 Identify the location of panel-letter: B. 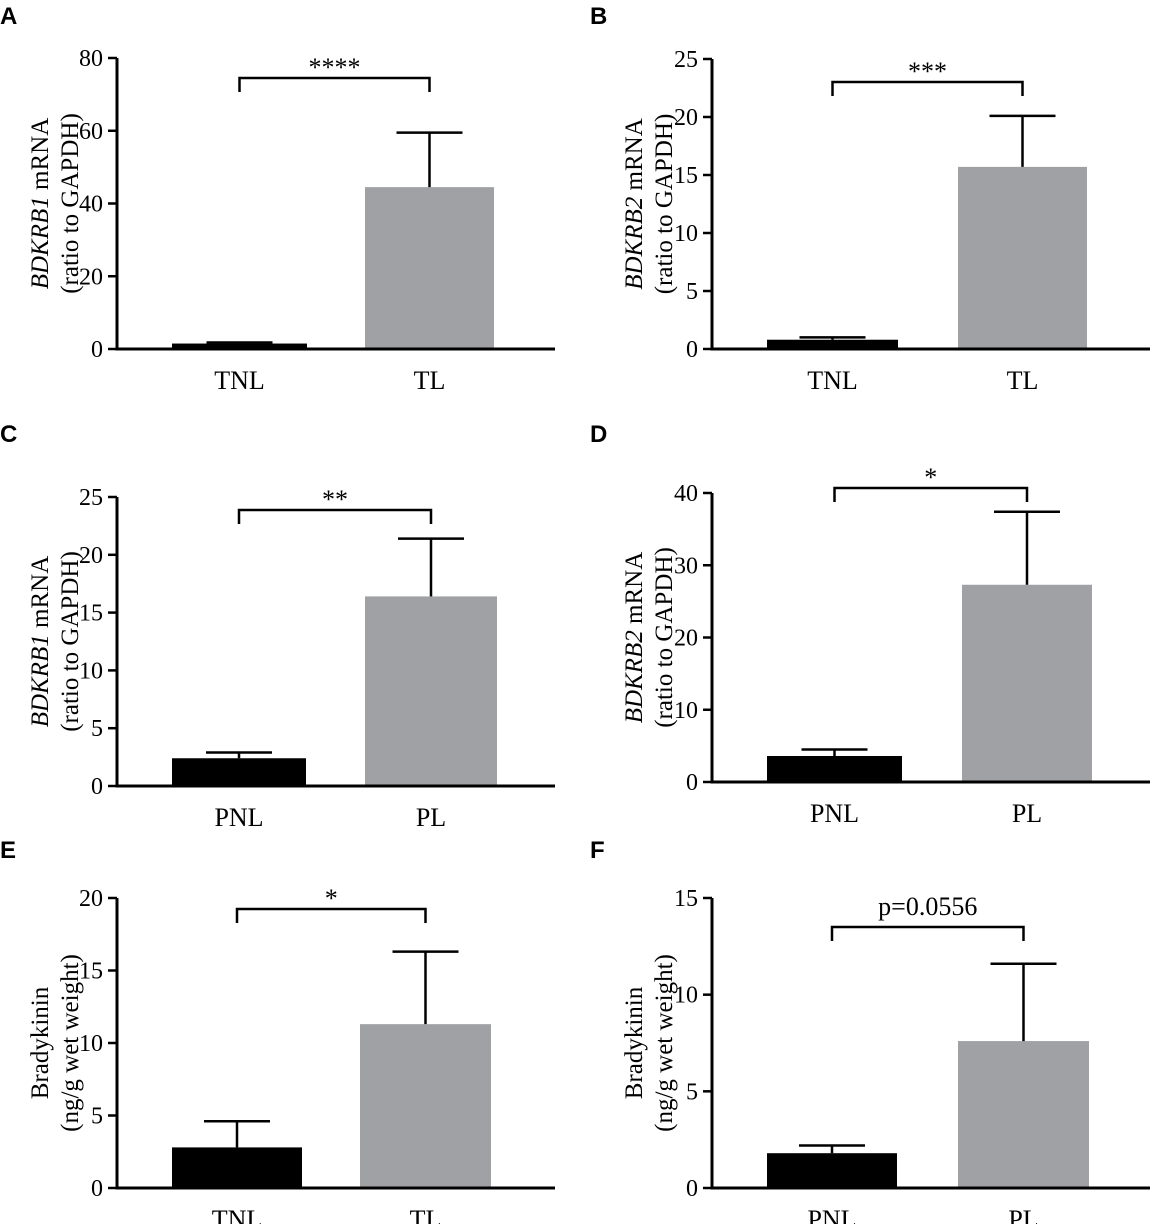
(598, 16).